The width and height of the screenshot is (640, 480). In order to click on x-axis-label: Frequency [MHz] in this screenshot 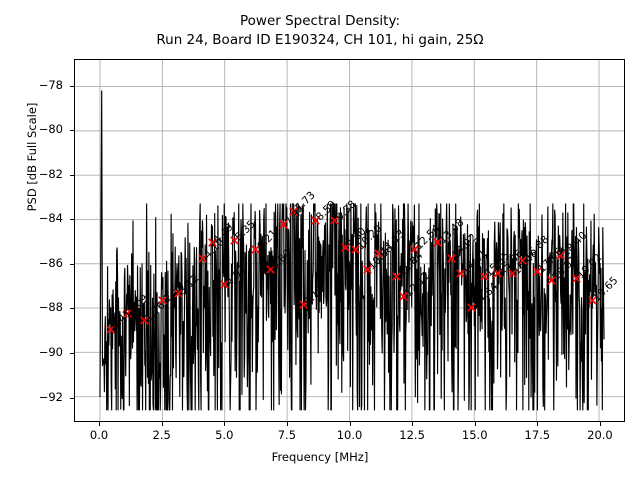, I will do `click(320, 457)`.